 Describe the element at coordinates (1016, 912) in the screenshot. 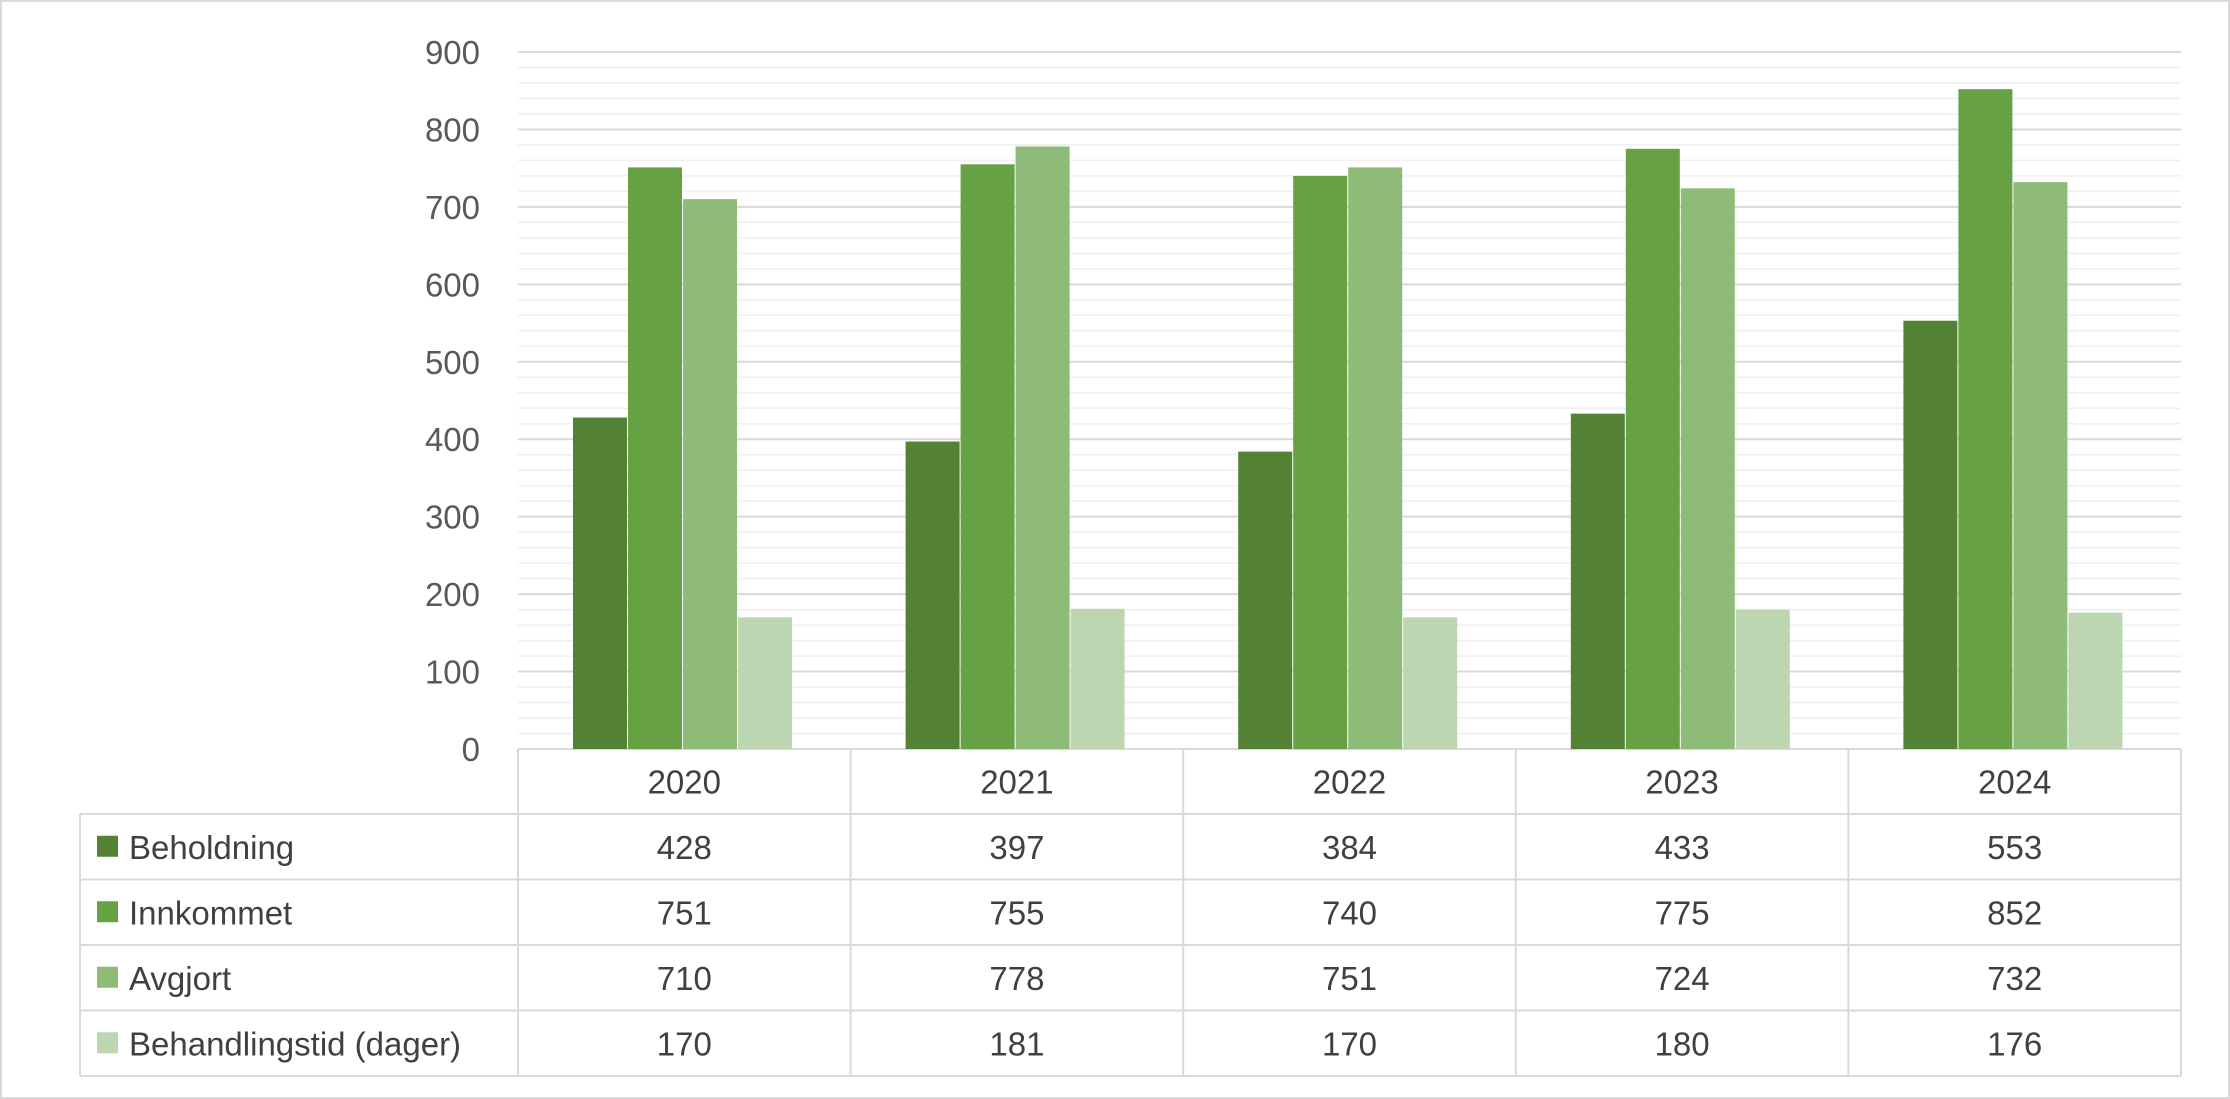

I see `table-cell-value: 755` at that location.